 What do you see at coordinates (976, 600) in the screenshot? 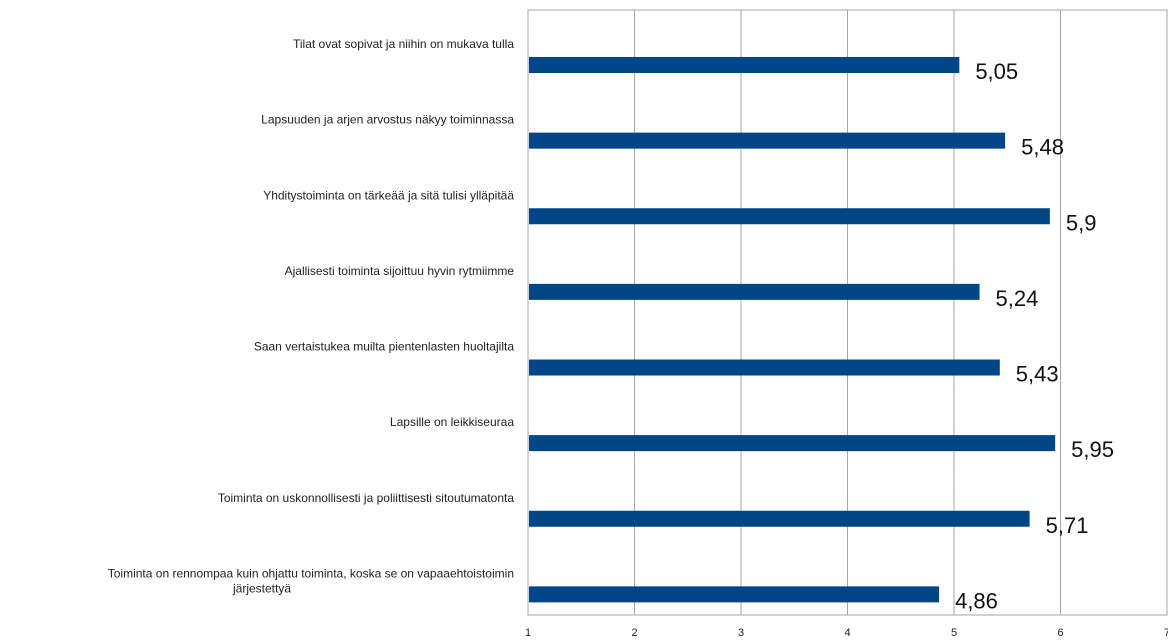
I see `data-label-8: 4,86` at bounding box center [976, 600].